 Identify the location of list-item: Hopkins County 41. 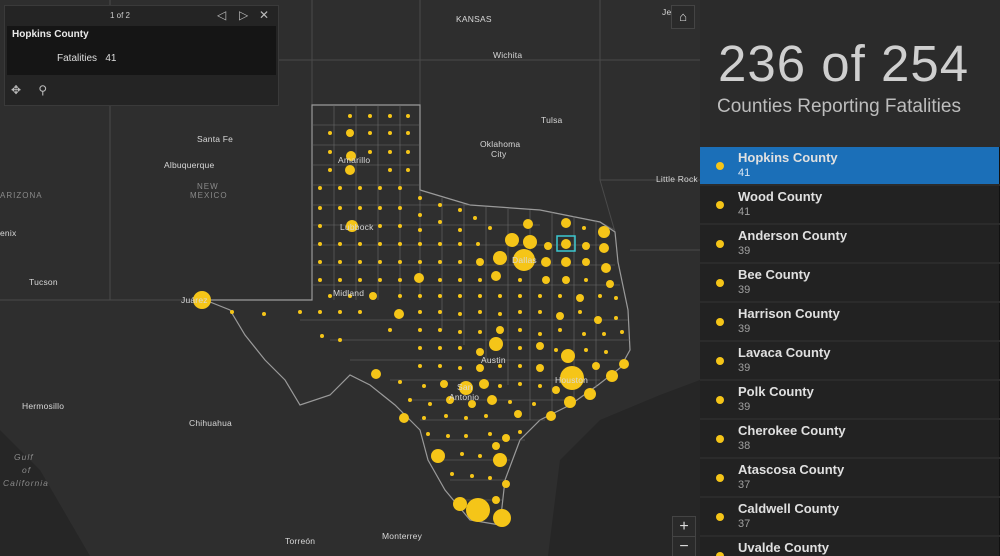
(850, 165).